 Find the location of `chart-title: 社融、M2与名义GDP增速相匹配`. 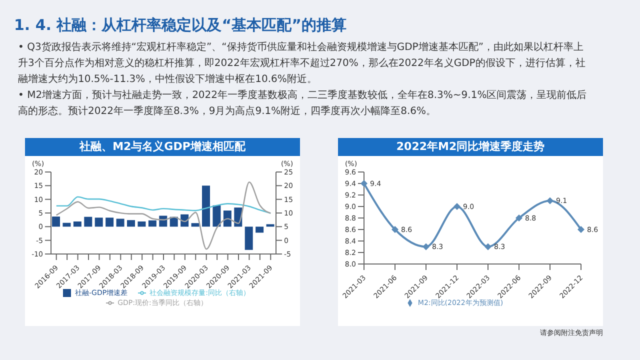

chart-title: 社融、M2与名义GDP增速相匹配 is located at coordinates (162, 147).